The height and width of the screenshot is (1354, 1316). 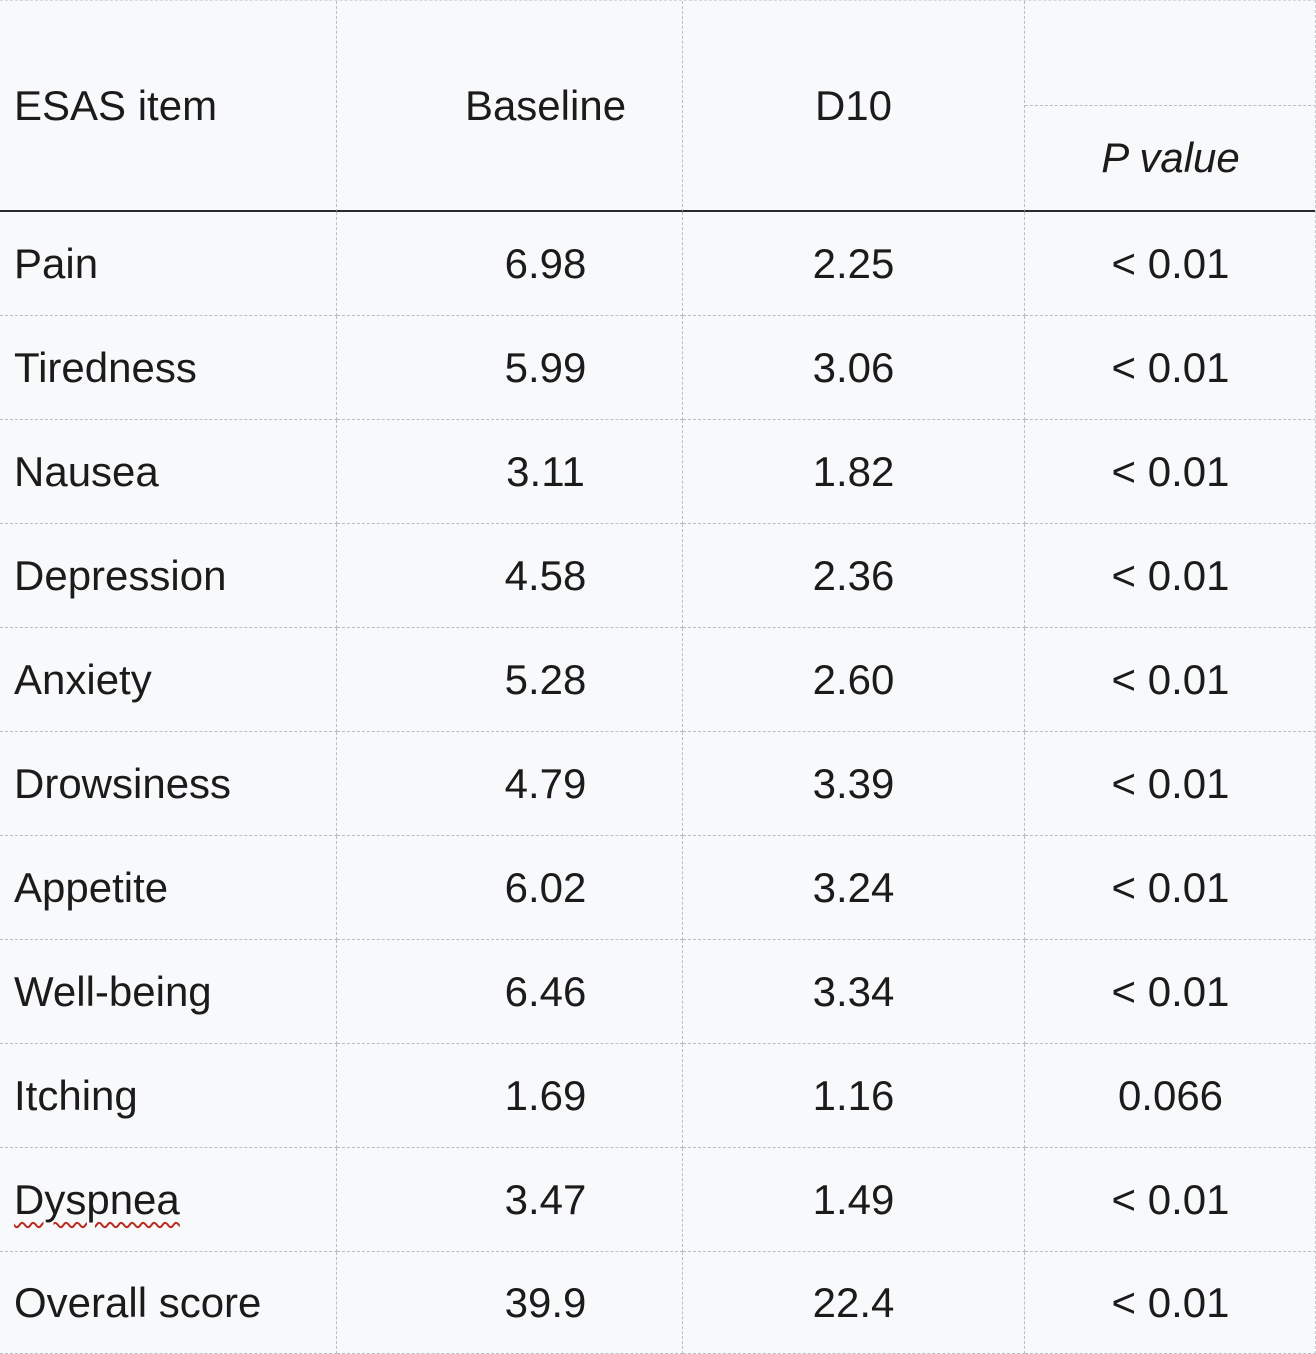 I want to click on row-d10-value: 3.34, so click(x=854, y=992).